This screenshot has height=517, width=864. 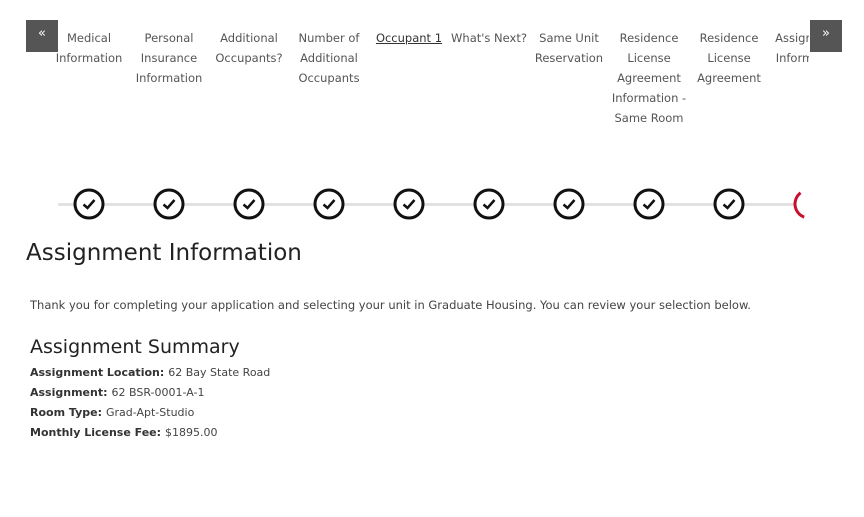 What do you see at coordinates (164, 253) in the screenshot?
I see `page-title: Assignment Information` at bounding box center [164, 253].